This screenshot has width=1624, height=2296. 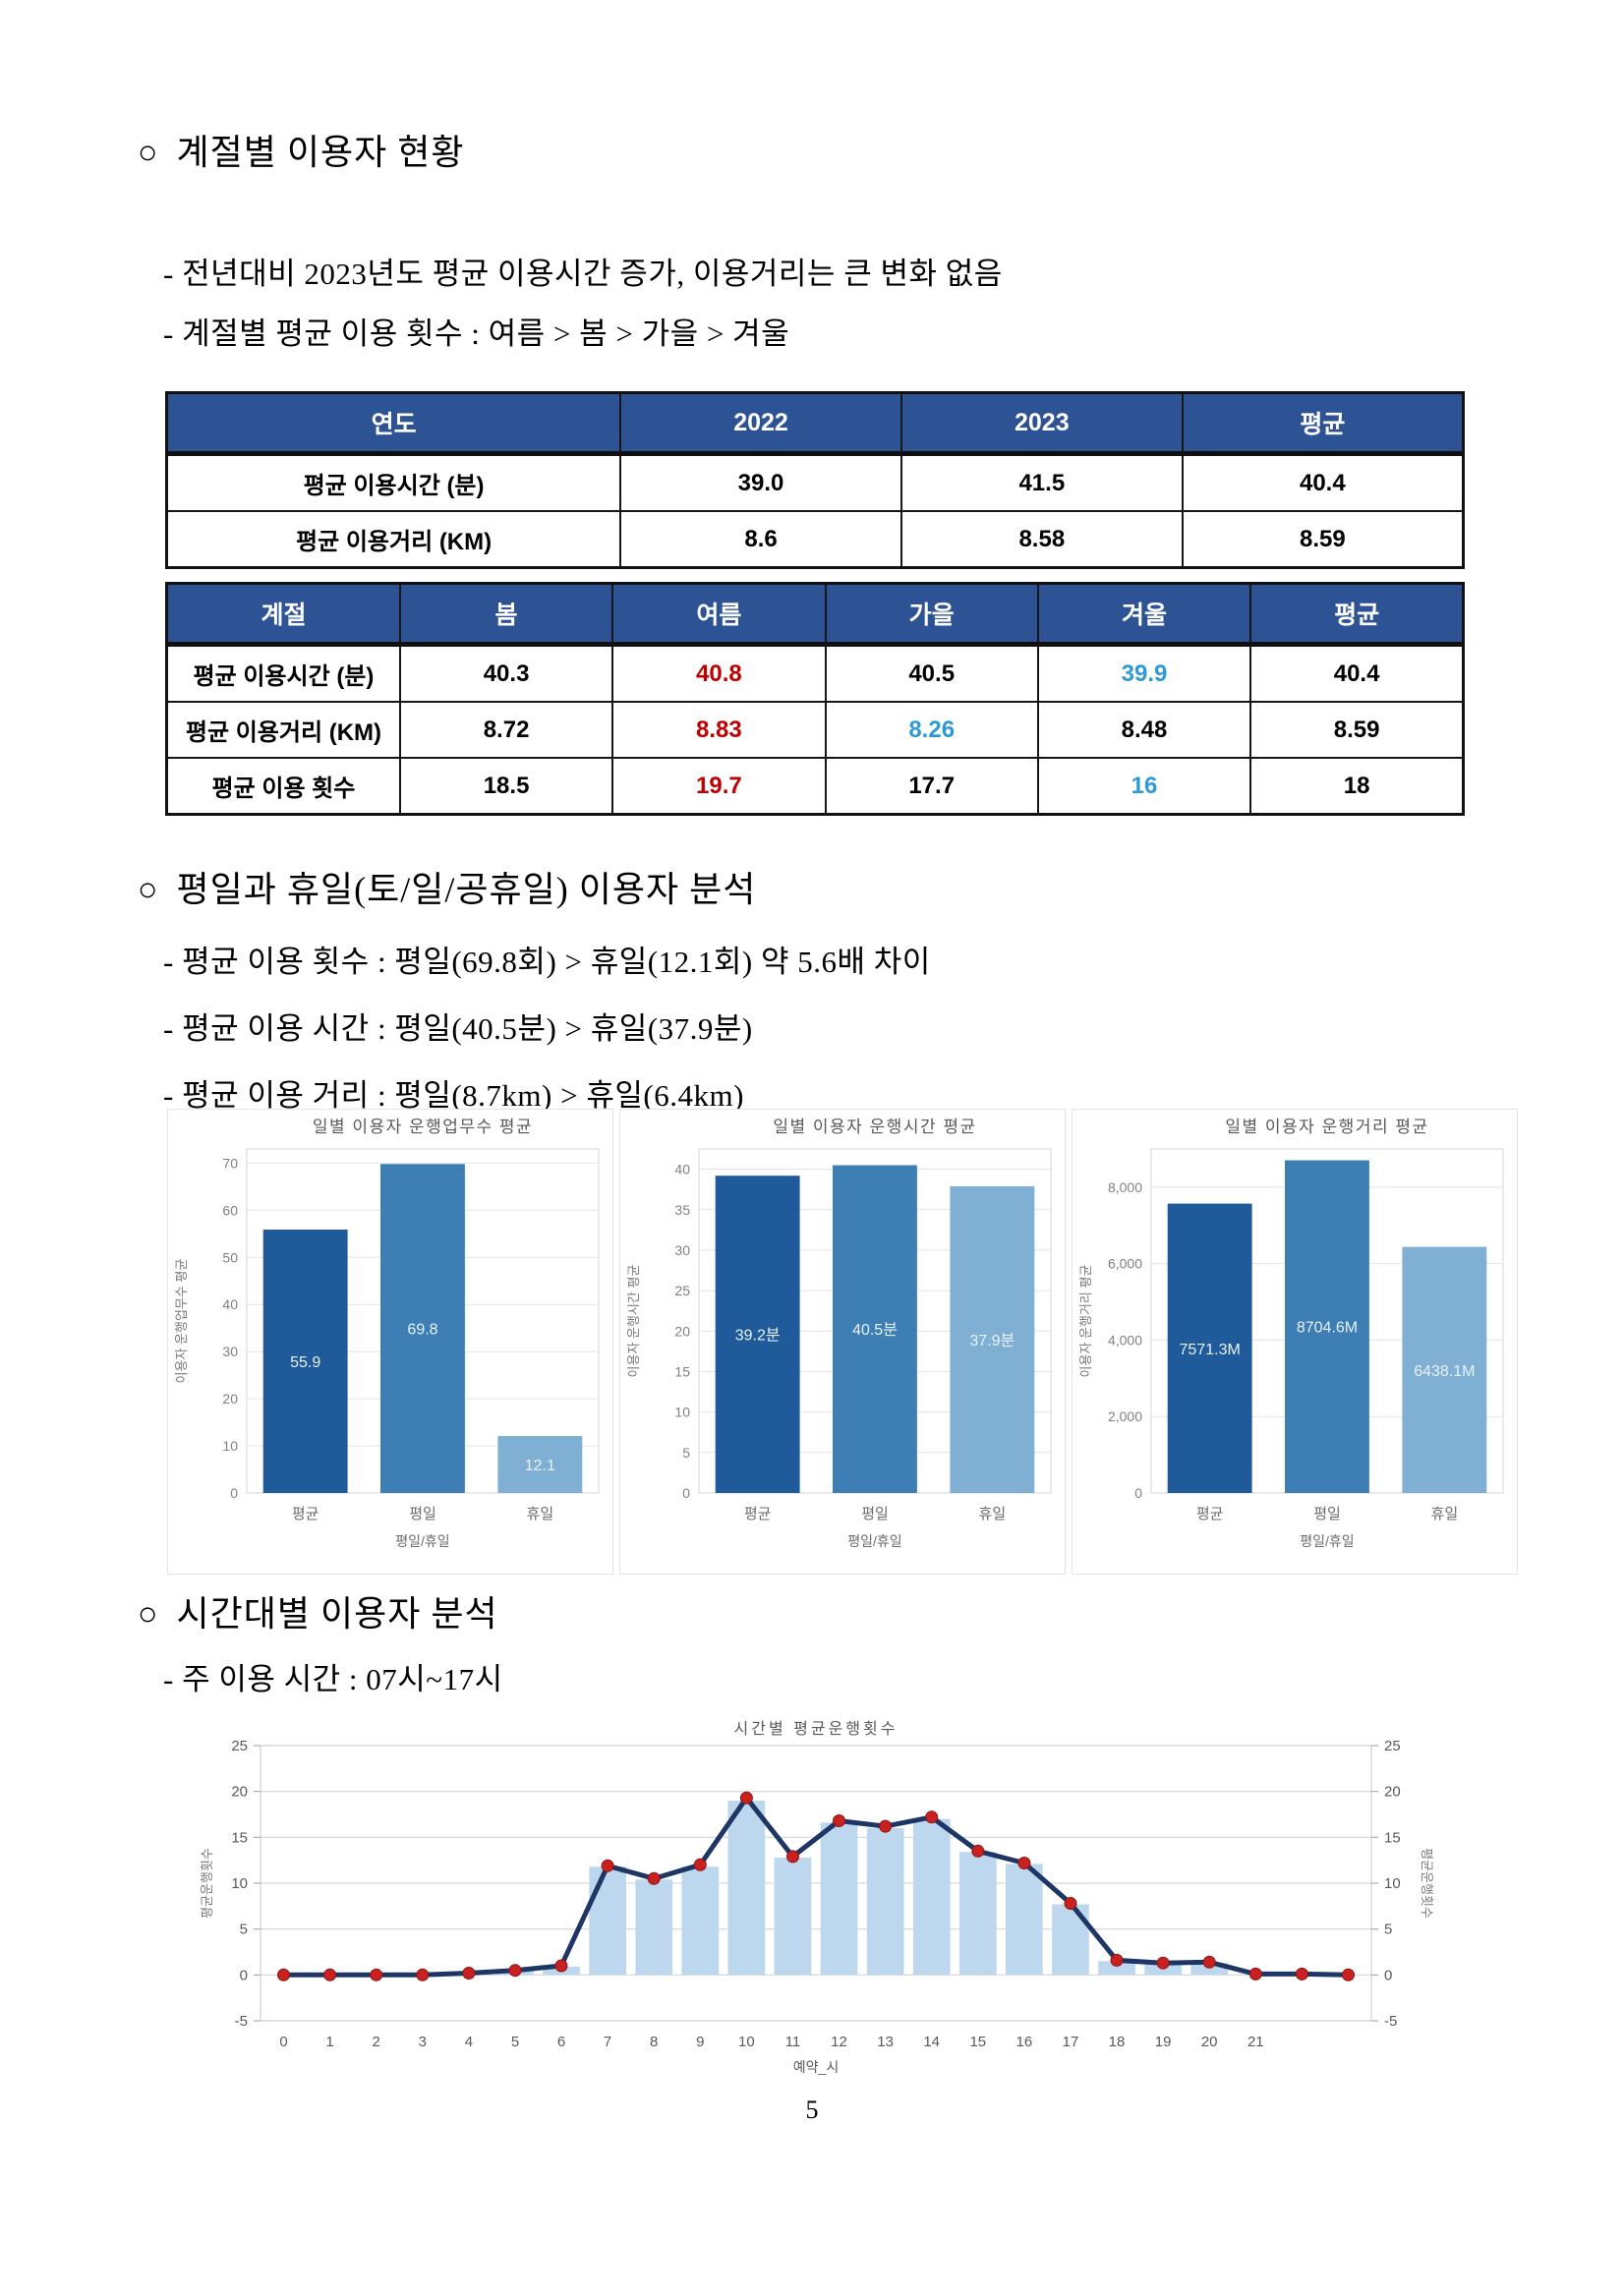 What do you see at coordinates (1125, 1187) in the screenshot?
I see `y-tick-label: 8,000` at bounding box center [1125, 1187].